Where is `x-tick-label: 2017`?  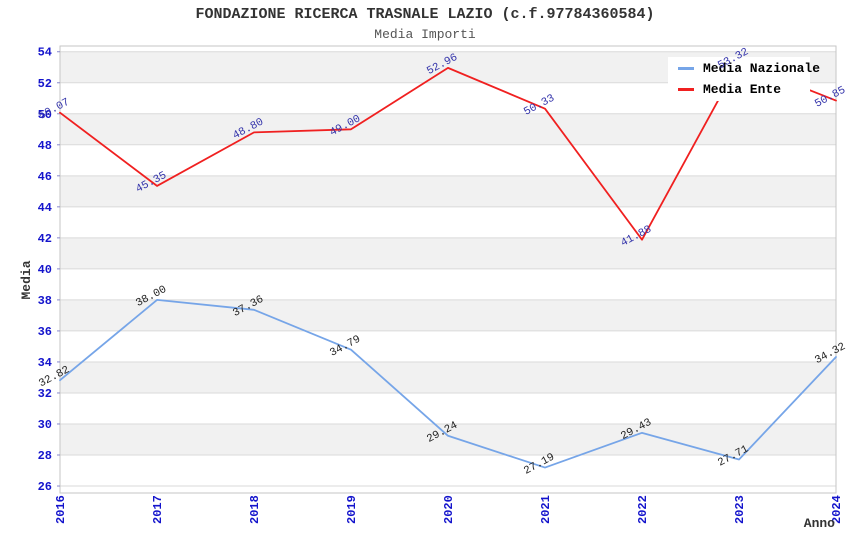
x-tick-label: 2017 is located at coordinates (158, 509).